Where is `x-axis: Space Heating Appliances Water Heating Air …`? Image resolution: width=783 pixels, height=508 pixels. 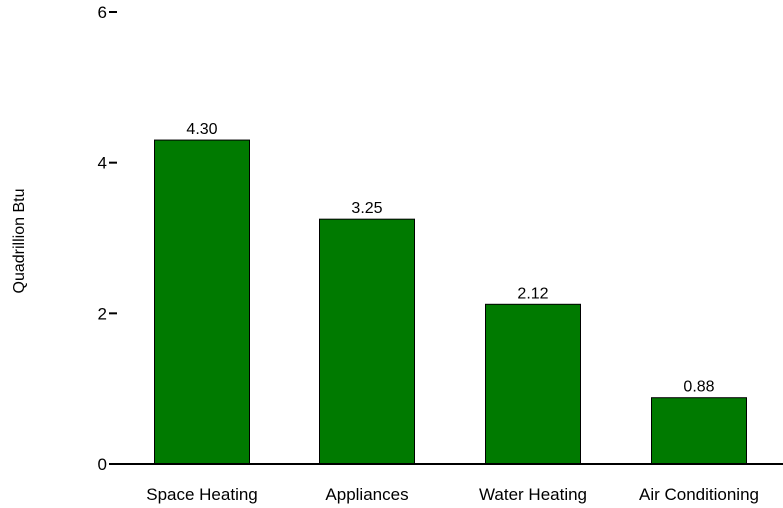
x-axis: Space Heating Appliances Water Heating Air … is located at coordinates (450, 483).